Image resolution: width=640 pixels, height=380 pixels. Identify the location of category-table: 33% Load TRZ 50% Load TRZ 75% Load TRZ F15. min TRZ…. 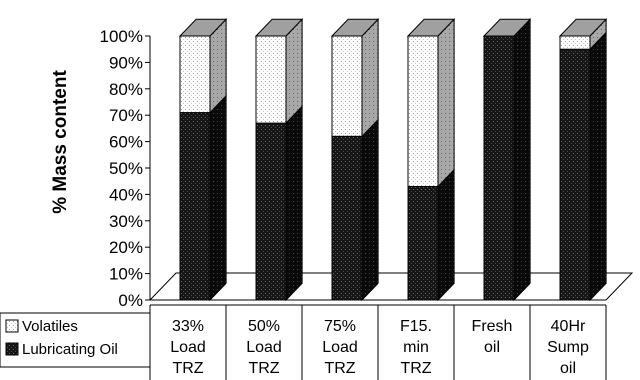
(378, 342).